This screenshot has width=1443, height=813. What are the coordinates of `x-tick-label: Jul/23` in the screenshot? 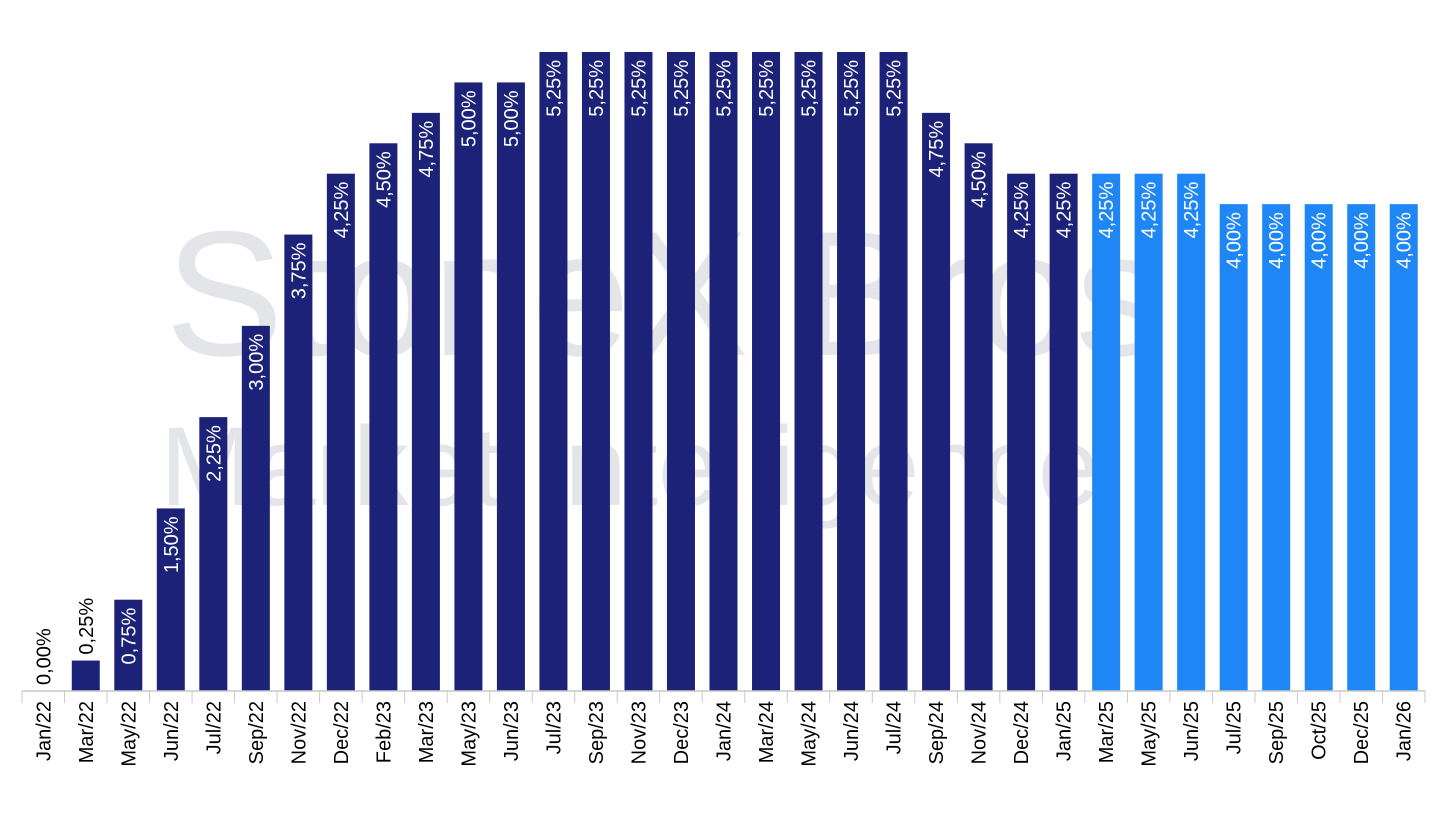 It's located at (554, 727).